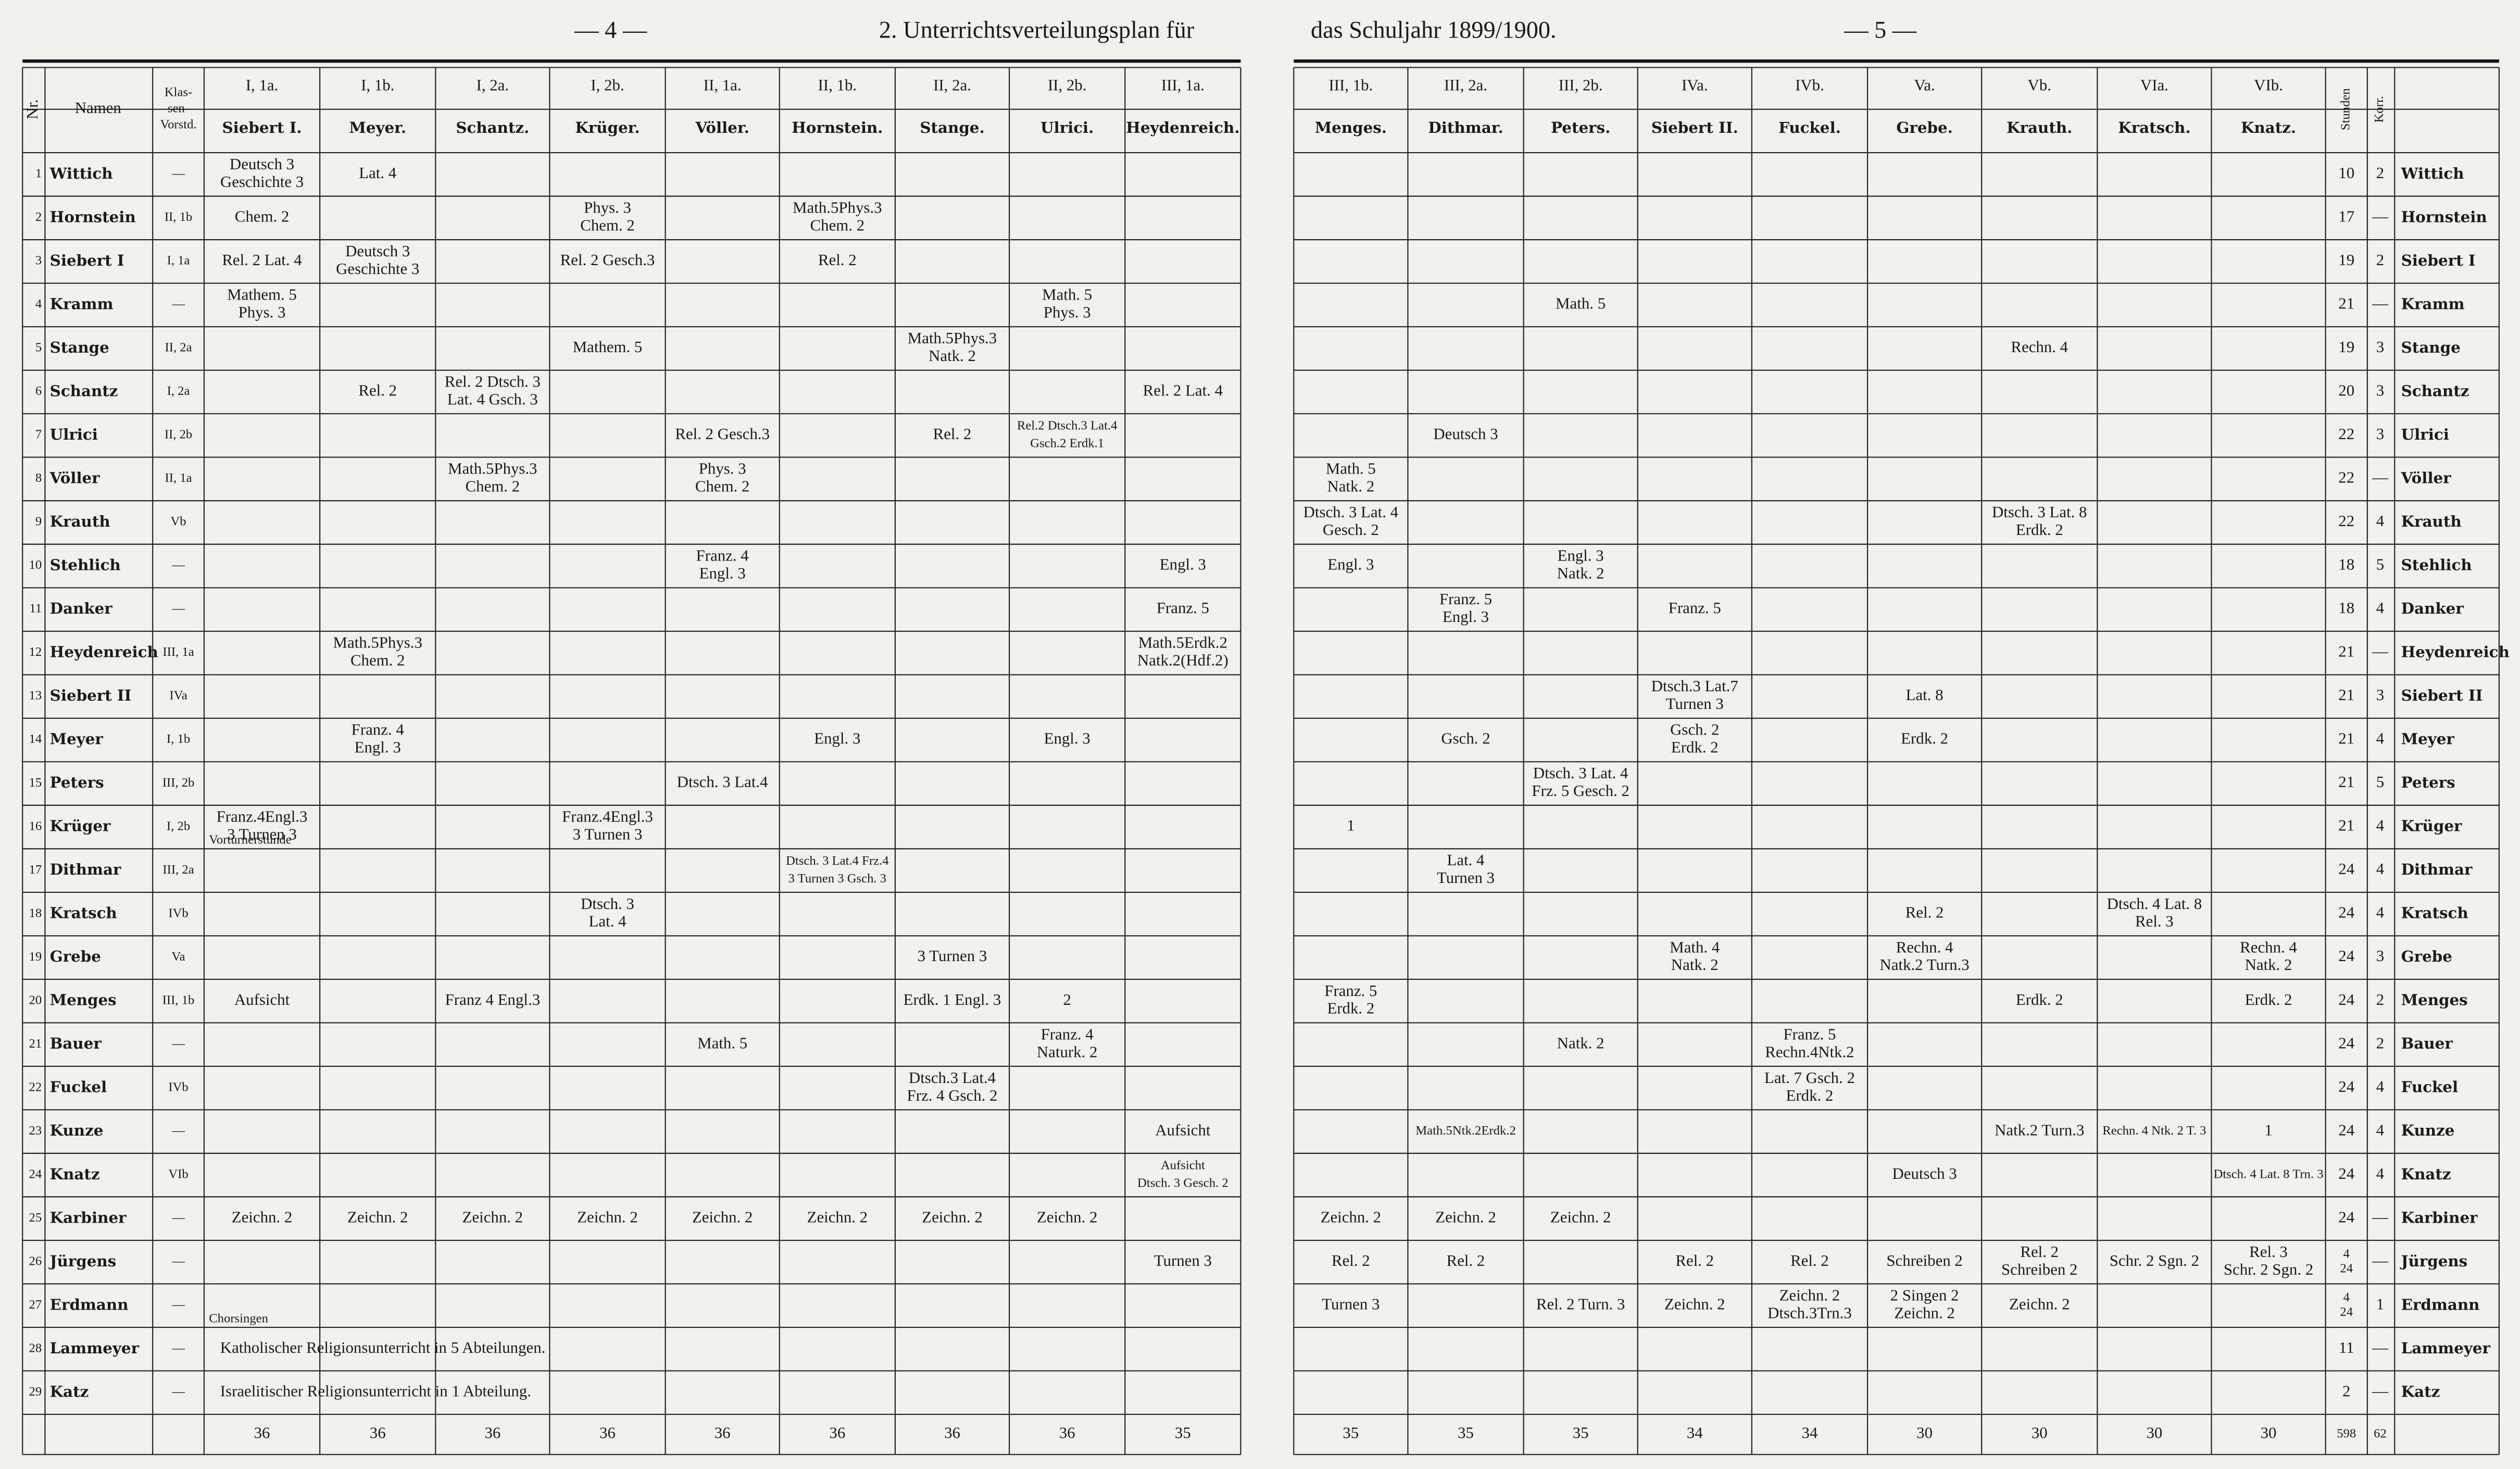 The height and width of the screenshot is (1469, 2520). Describe the element at coordinates (1924, 127) in the screenshot. I see `class-teacher: Grebe.` at that location.